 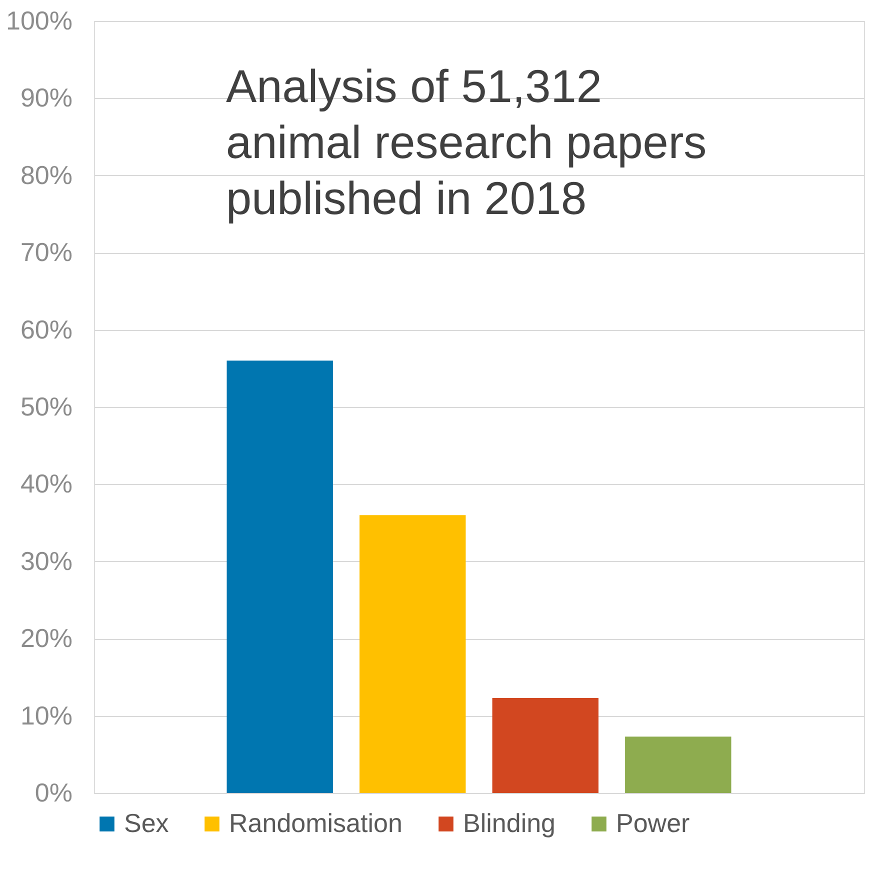 I want to click on legend-label: Power, so click(x=653, y=823).